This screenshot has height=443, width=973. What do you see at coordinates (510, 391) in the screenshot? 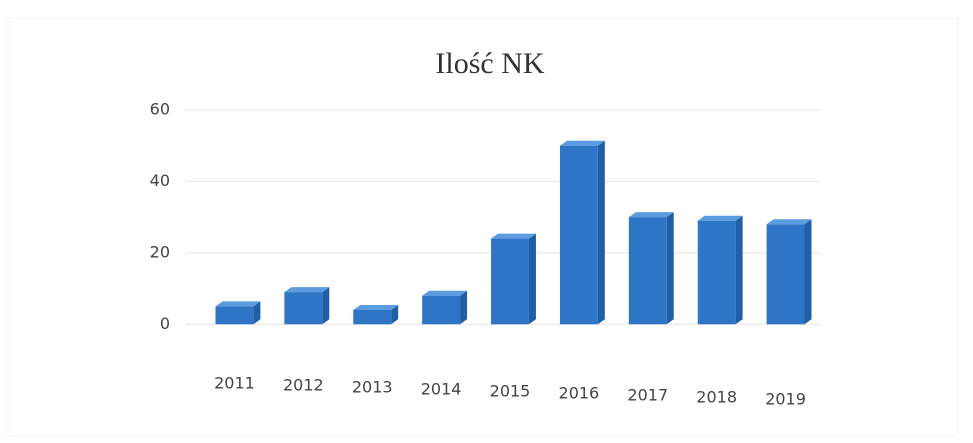
I see `x-tick-label: 2015` at bounding box center [510, 391].